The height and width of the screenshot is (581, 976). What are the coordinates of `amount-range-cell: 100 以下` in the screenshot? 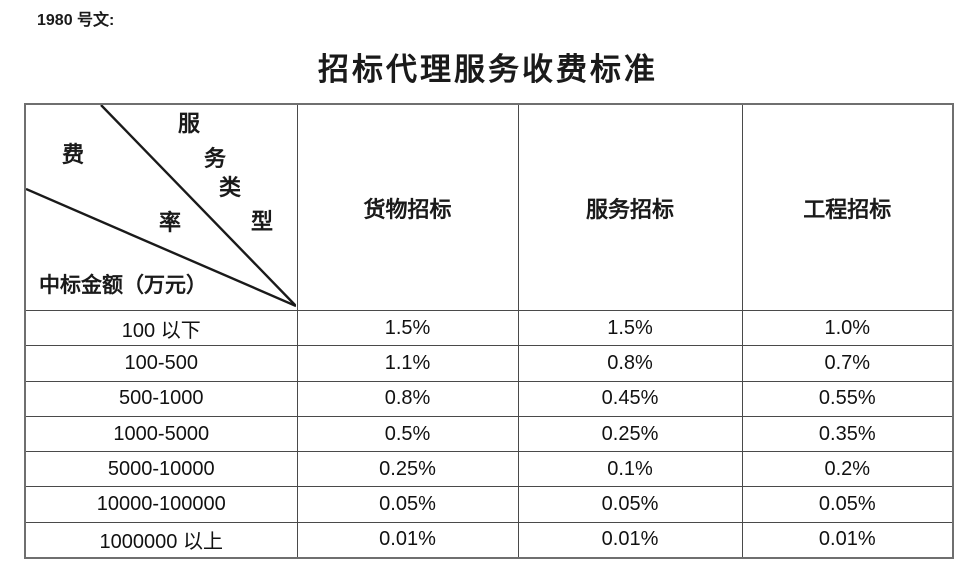 It's located at (161, 328).